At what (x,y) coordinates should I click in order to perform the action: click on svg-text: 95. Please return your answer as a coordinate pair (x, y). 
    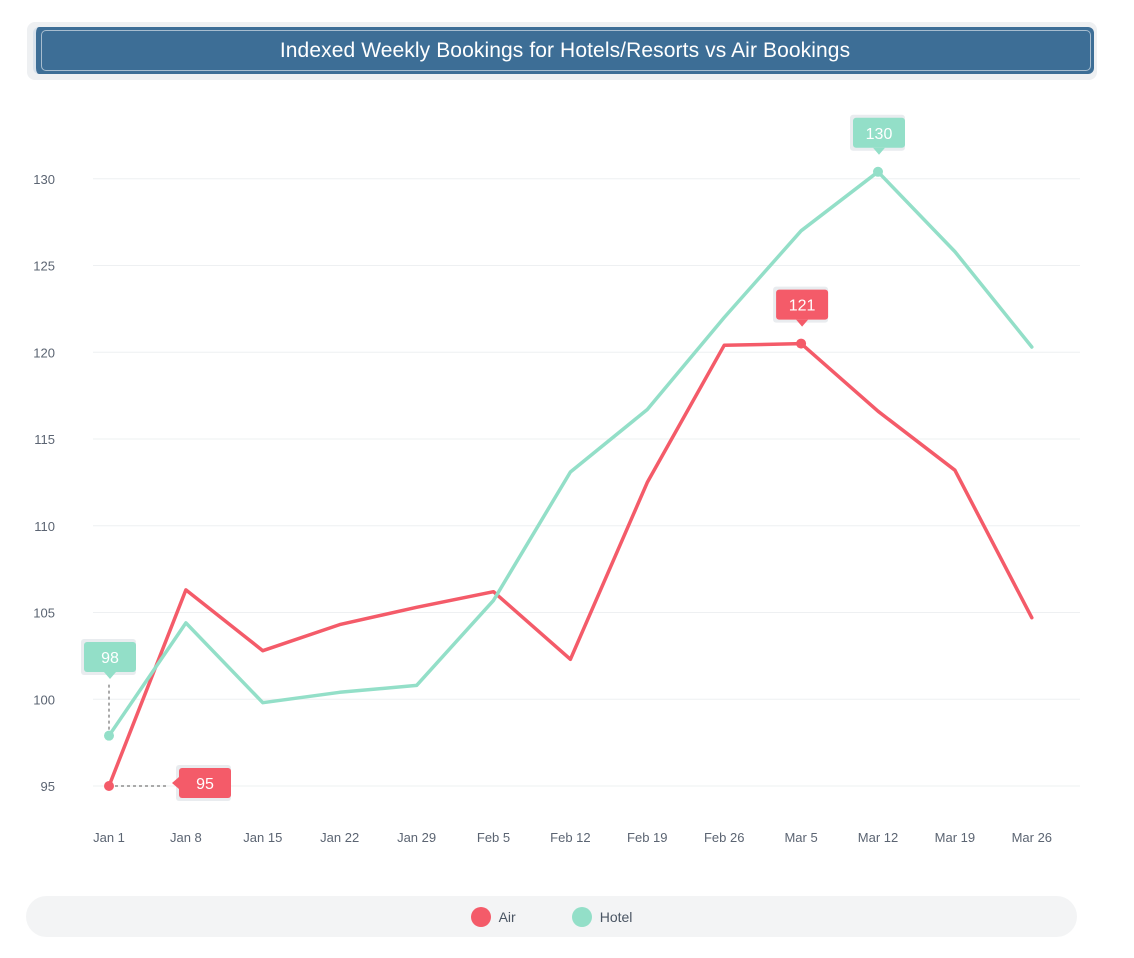
    Looking at the image, I should click on (205, 784).